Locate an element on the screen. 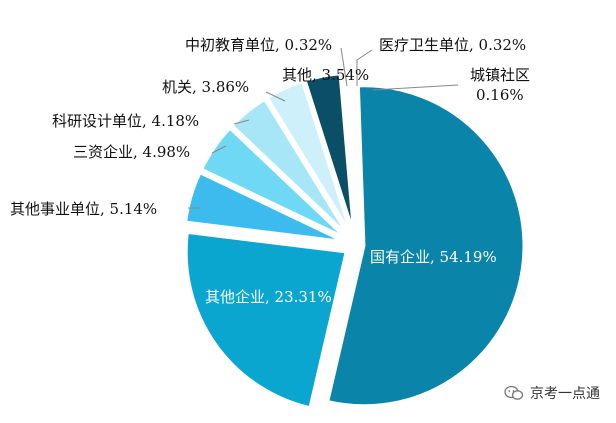 The image size is (616, 423). slice-label-3: 三资企业, 4.98% is located at coordinates (131, 152).